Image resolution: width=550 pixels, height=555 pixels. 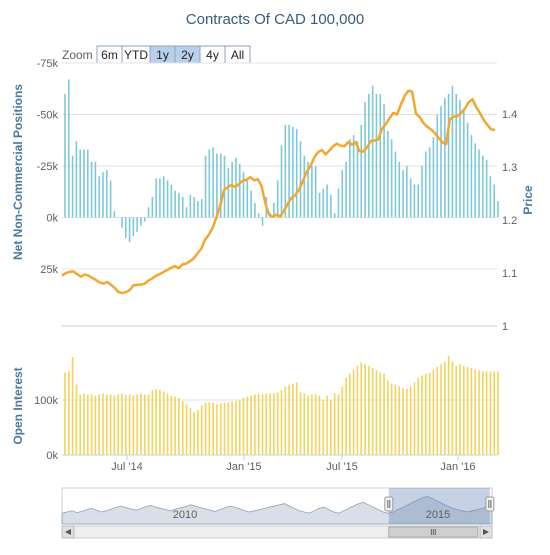 I want to click on zoom-selector: Zoom 6m YTD 1y 2y 4y All, so click(x=156, y=54).